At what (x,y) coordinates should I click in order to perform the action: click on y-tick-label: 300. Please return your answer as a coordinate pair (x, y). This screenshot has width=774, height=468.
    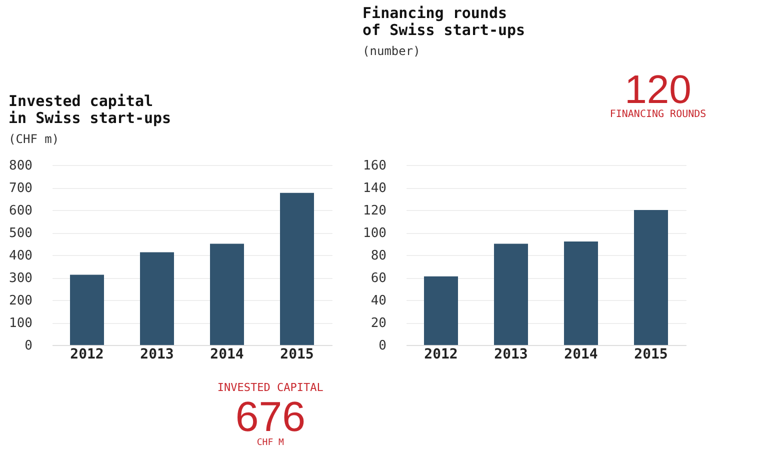
    Looking at the image, I should click on (20, 278).